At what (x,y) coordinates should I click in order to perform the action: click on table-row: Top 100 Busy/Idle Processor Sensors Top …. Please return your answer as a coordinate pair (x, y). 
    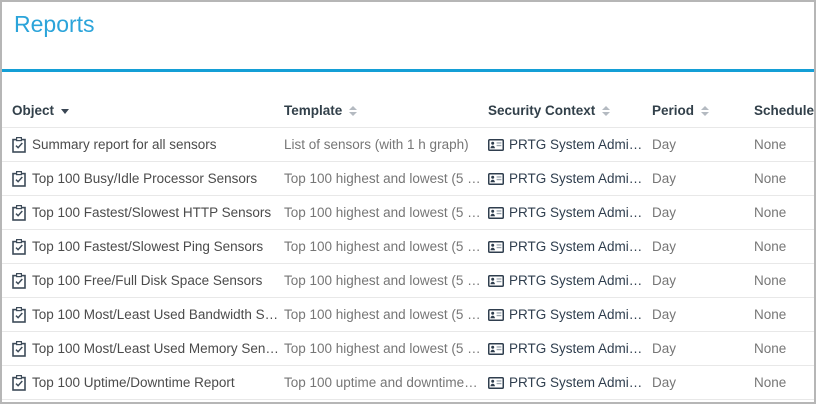
    Looking at the image, I should click on (408, 179).